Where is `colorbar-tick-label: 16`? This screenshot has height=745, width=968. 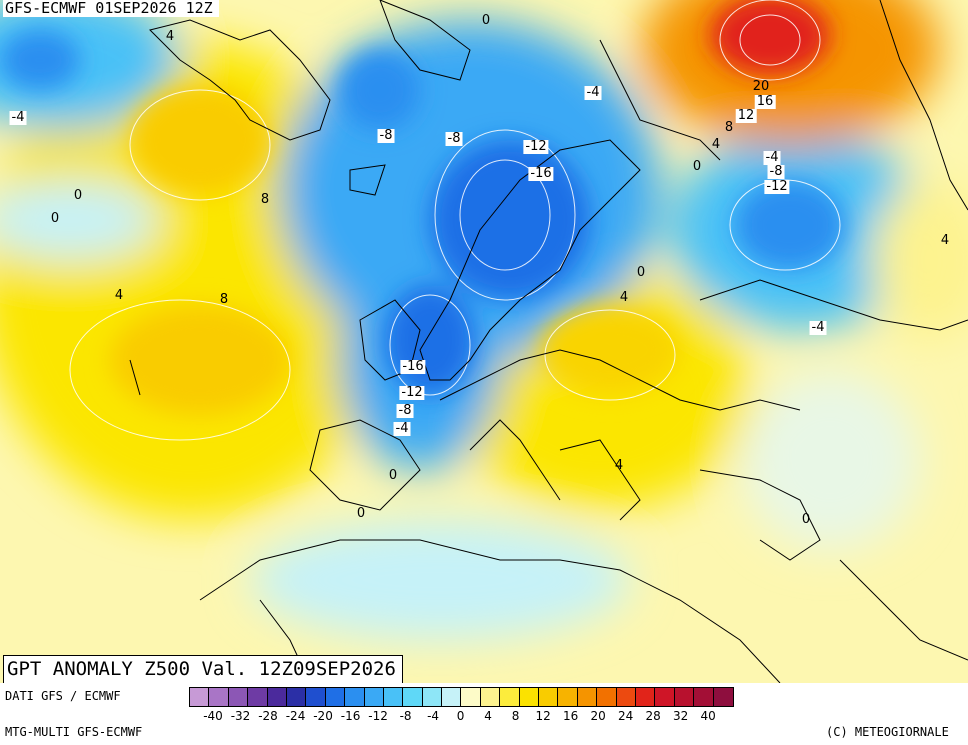
colorbar-tick-label: 16 is located at coordinates (571, 716).